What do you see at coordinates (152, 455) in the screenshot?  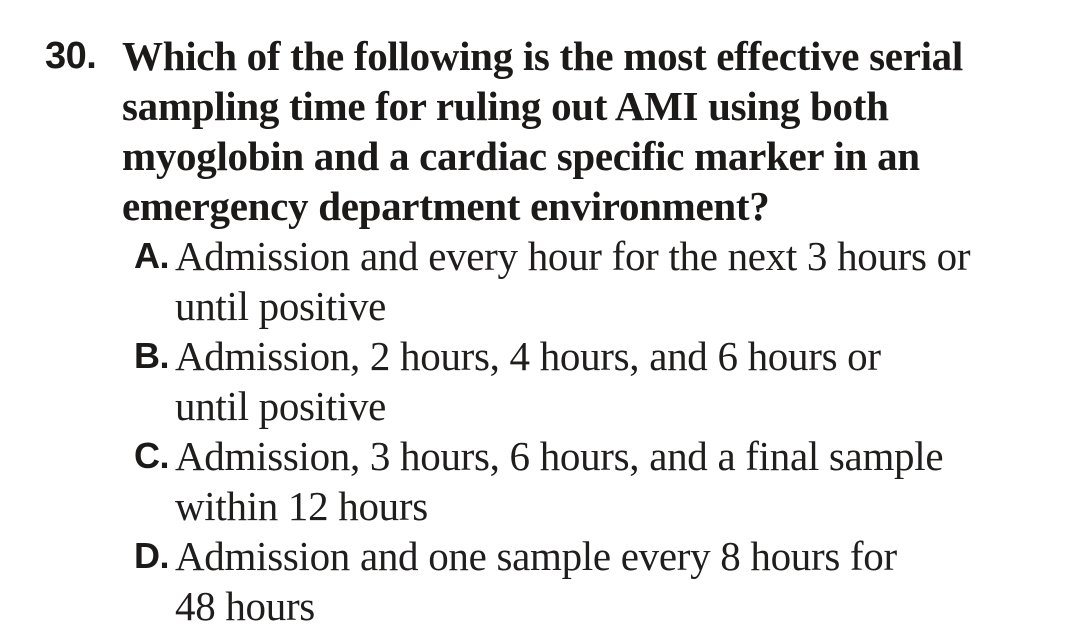 I see `option-c-letter: C.` at bounding box center [152, 455].